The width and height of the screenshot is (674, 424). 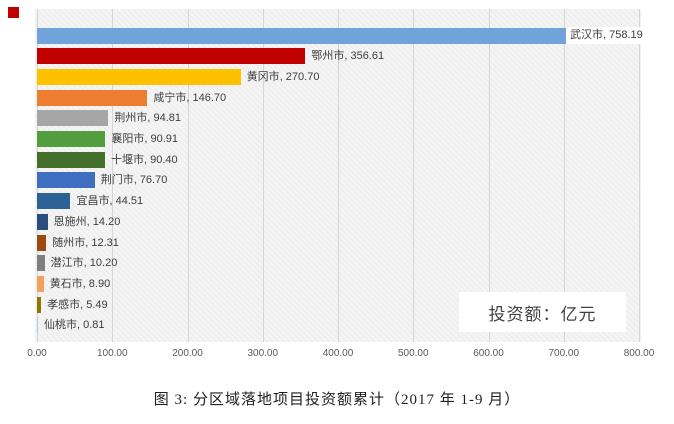 I want to click on bar-label: 孝感市, 5.49, so click(x=77, y=304).